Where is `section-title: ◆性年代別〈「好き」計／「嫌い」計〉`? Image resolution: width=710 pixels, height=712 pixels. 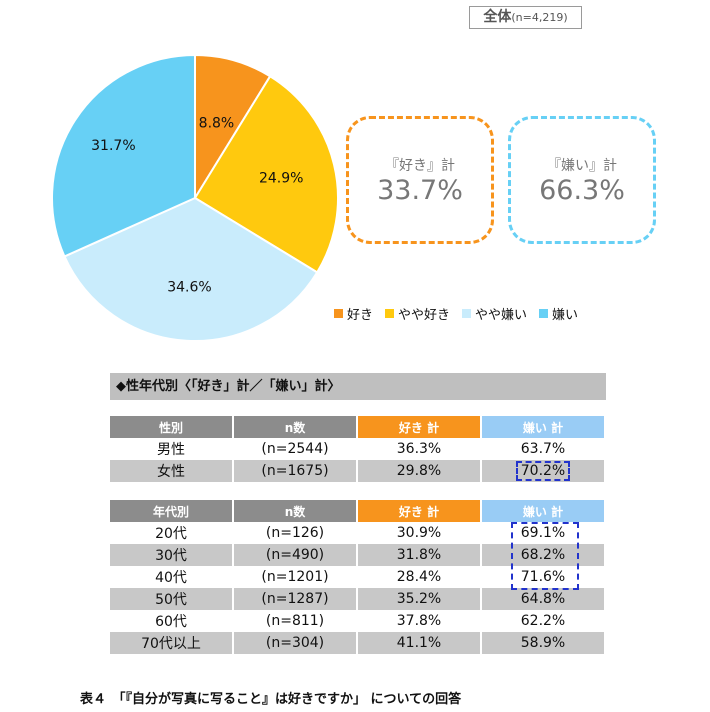
section-title: ◆性年代別〈「好き」計／「嫌い」計〉 is located at coordinates (358, 386).